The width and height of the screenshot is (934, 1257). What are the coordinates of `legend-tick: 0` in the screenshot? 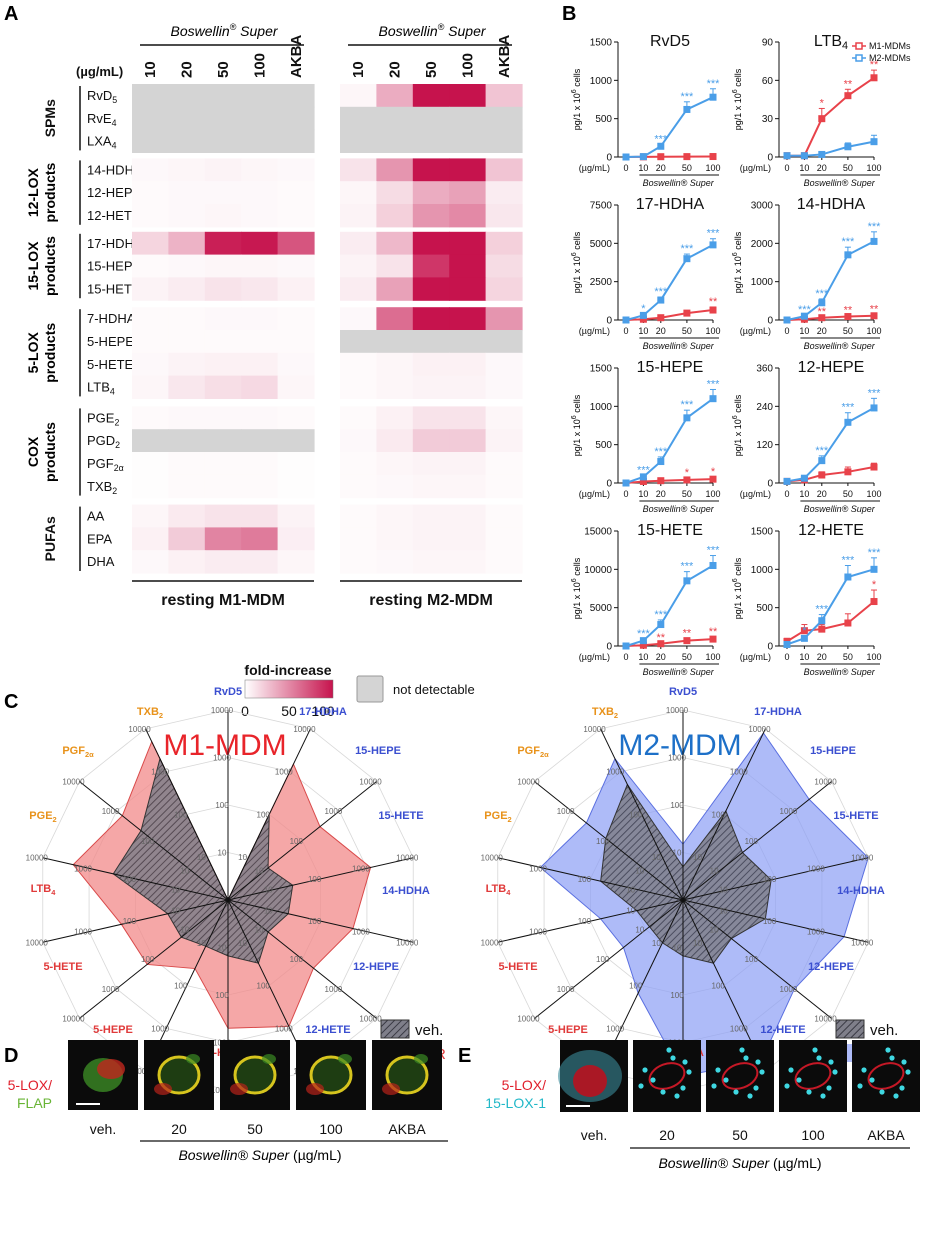 It's located at (245, 711).